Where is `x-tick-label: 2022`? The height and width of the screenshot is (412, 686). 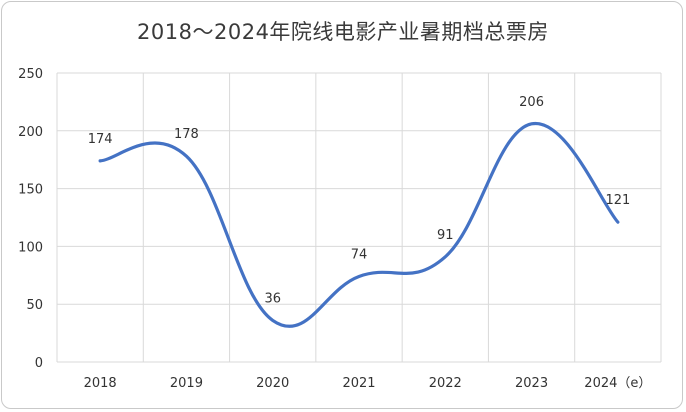 x-tick-label: 2022 is located at coordinates (445, 383).